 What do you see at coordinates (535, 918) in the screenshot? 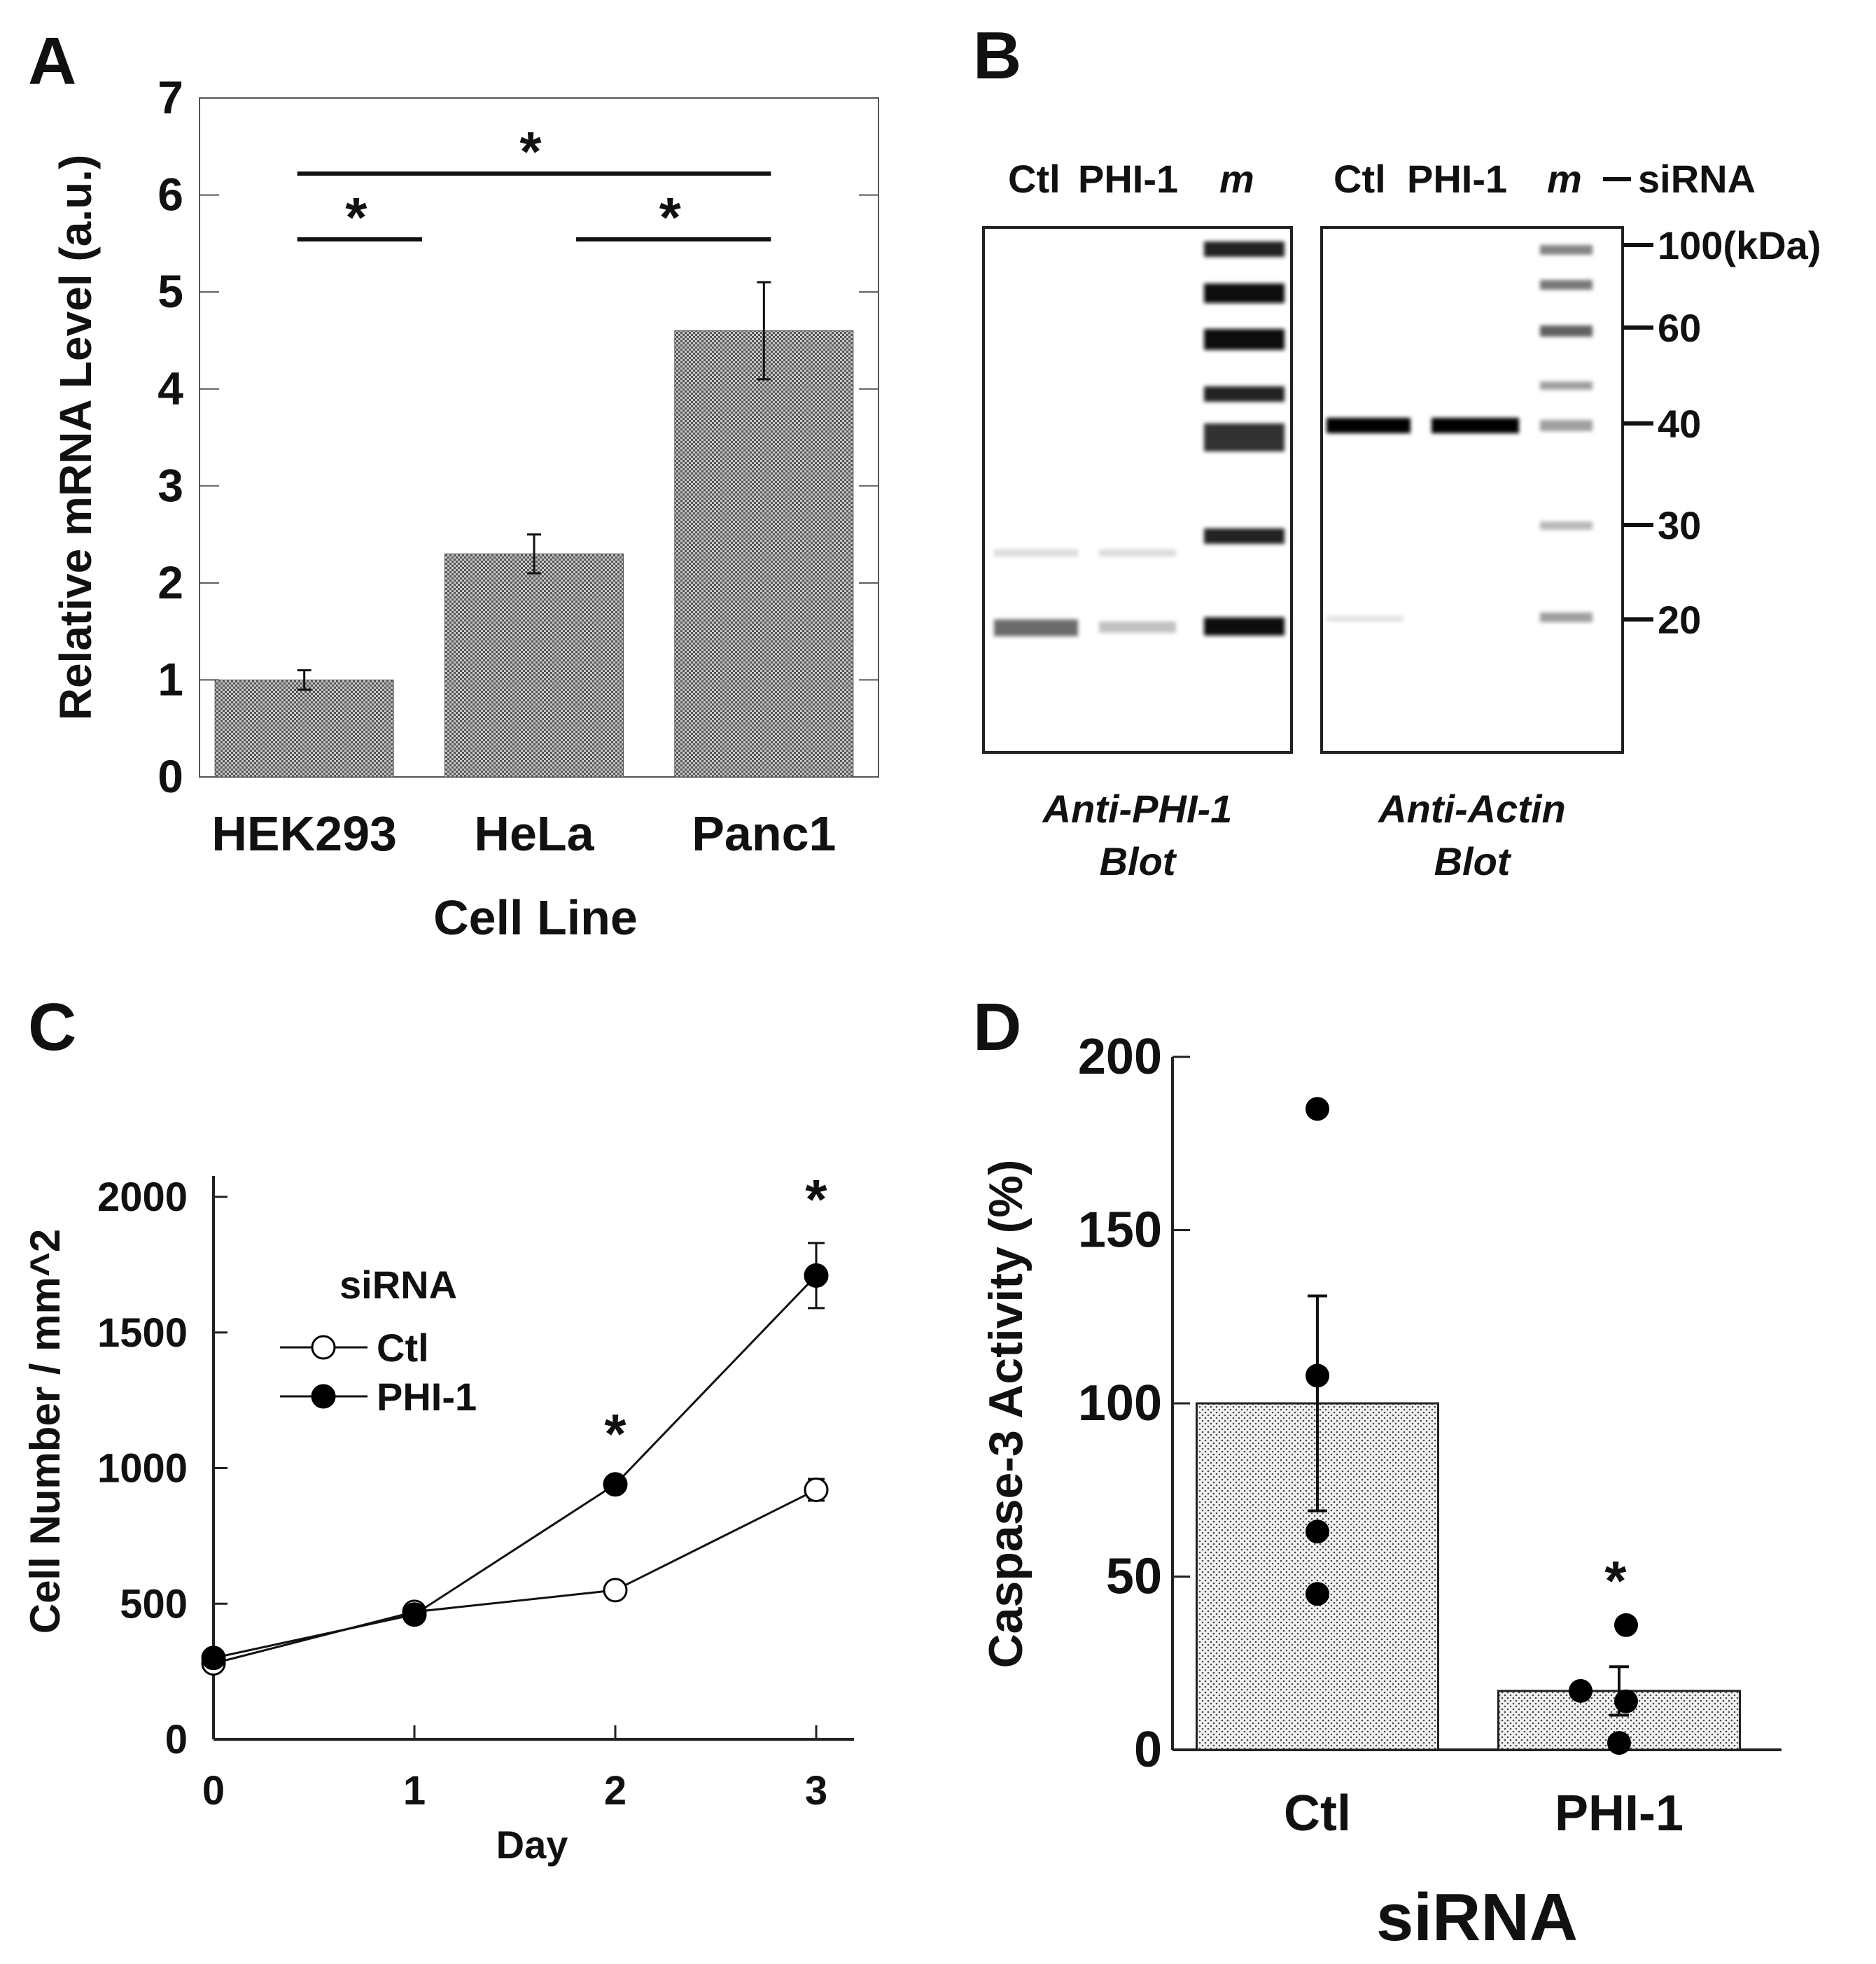
I see `panel-a-x-axis-label: Cell Line` at bounding box center [535, 918].